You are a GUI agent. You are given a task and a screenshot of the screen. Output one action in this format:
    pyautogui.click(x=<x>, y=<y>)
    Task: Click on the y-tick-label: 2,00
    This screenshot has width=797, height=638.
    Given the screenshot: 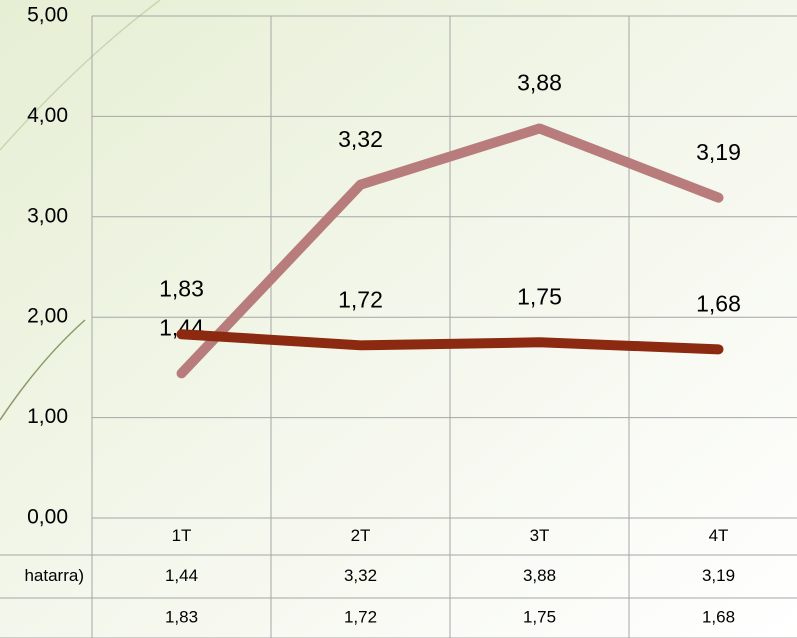 What is the action you would take?
    pyautogui.click(x=47, y=316)
    